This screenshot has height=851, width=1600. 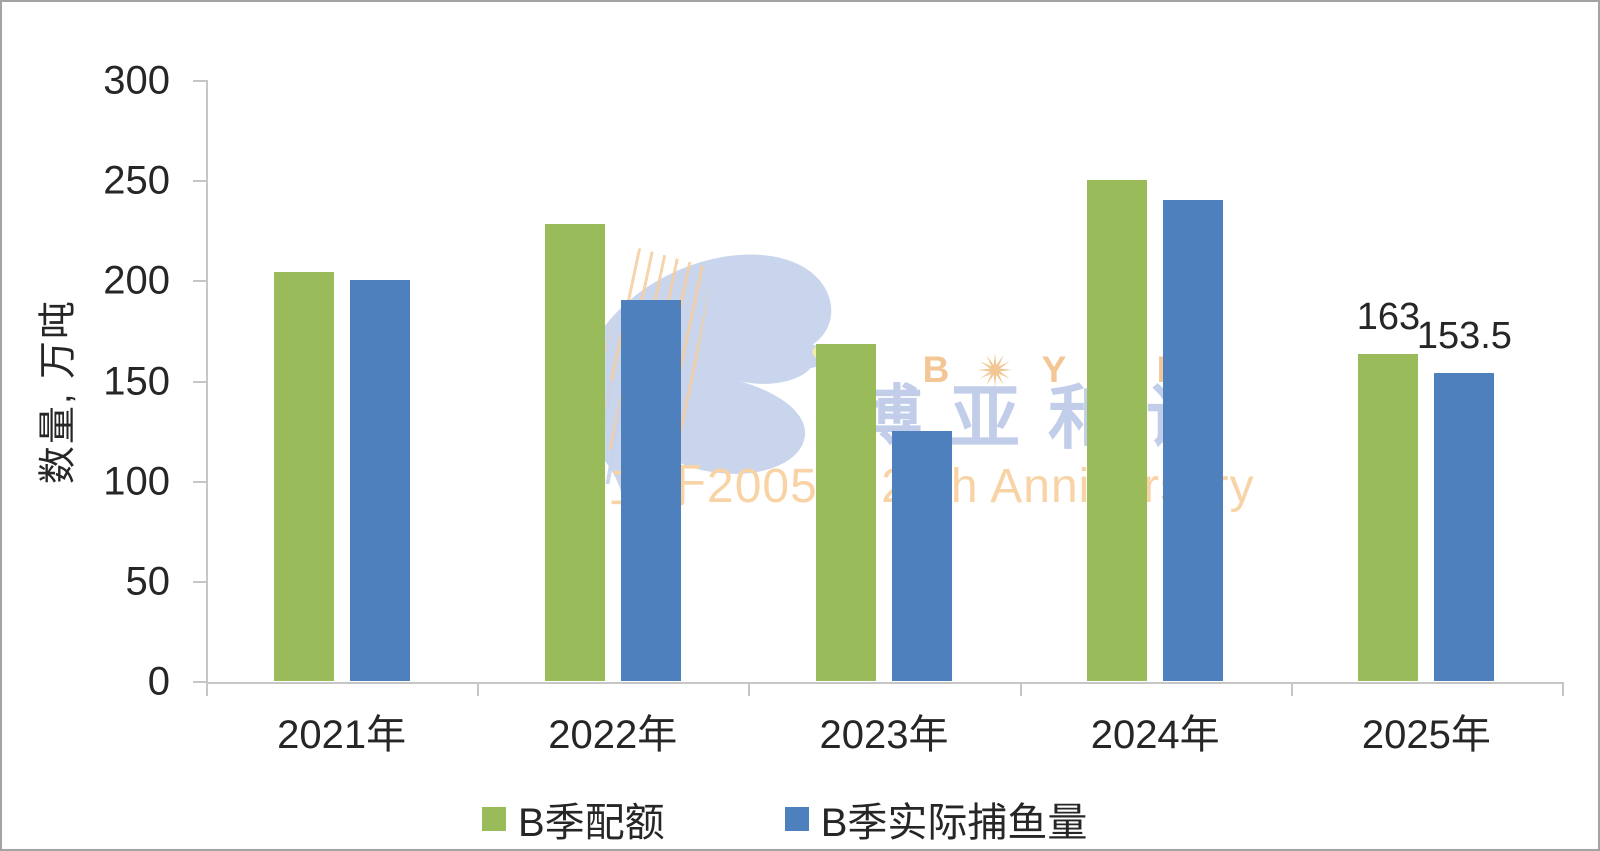 I want to click on bar-catch-2024年, so click(x=1193, y=440).